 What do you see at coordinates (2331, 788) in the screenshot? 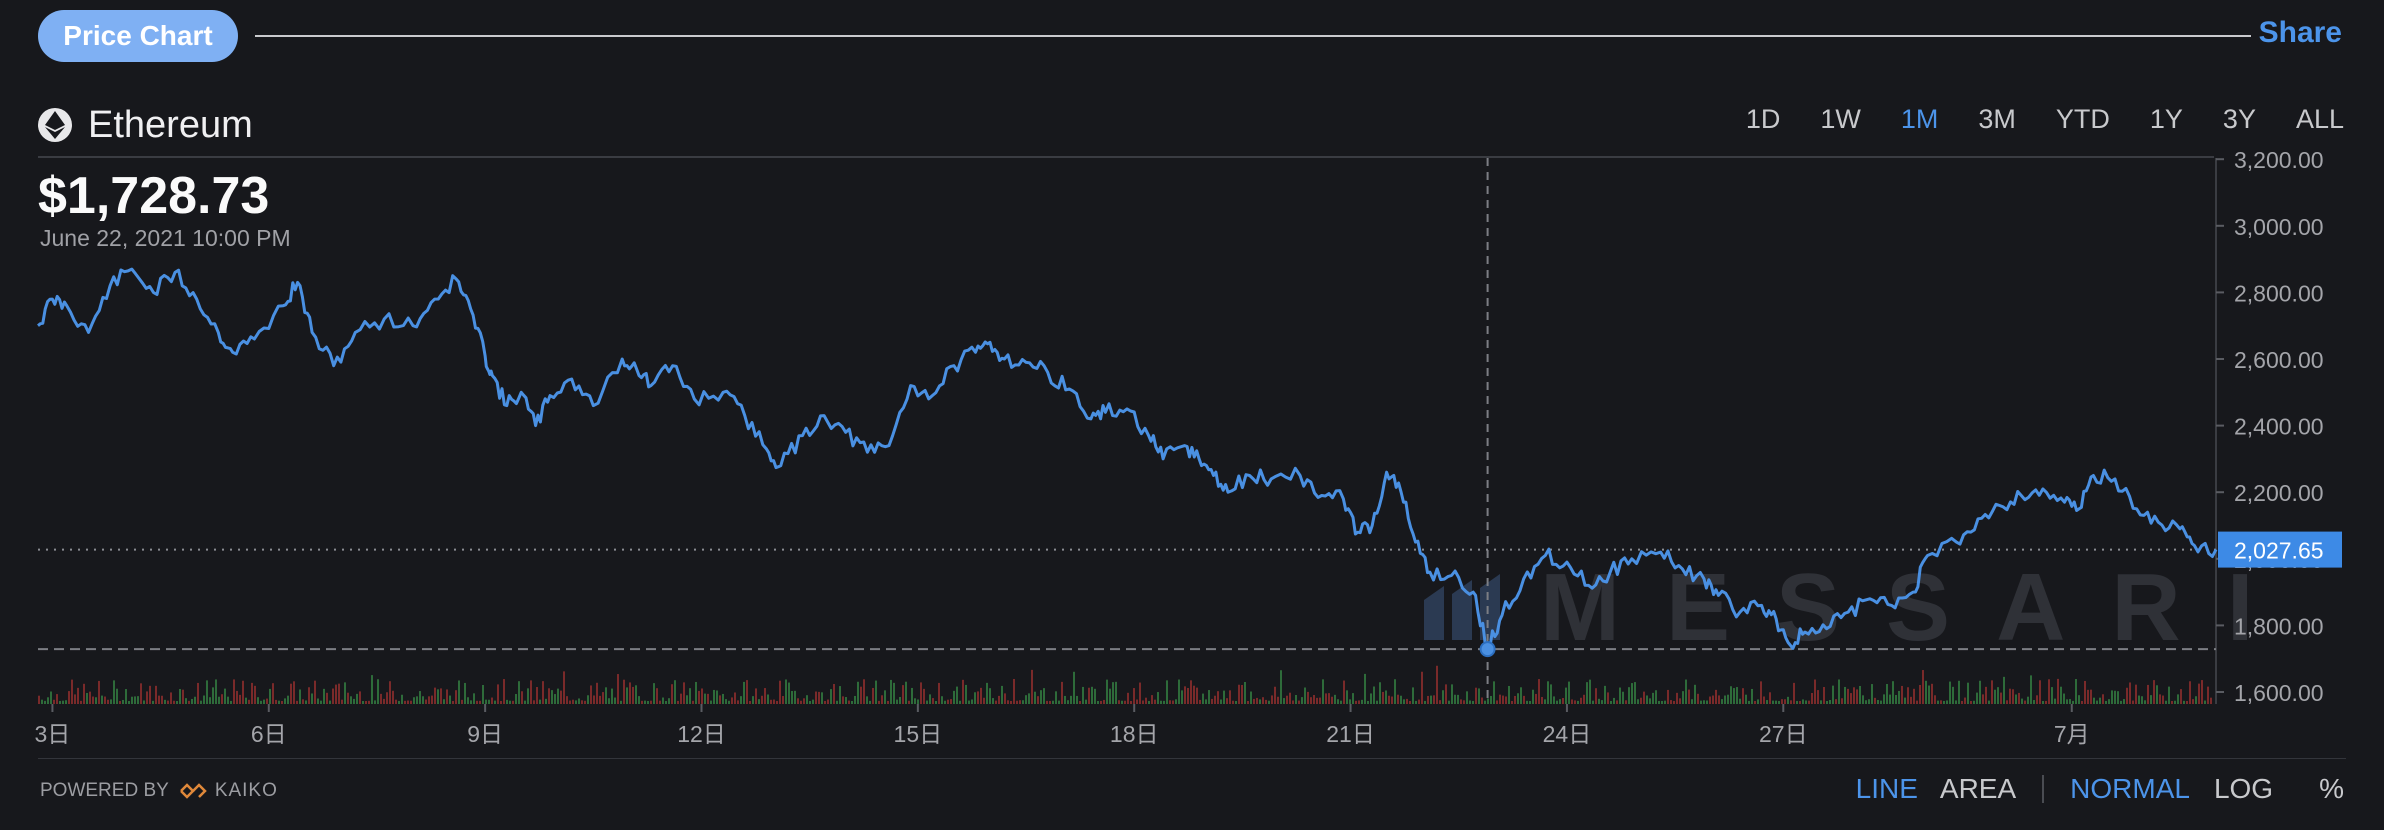
I see `percent-scale-button: %` at bounding box center [2331, 788].